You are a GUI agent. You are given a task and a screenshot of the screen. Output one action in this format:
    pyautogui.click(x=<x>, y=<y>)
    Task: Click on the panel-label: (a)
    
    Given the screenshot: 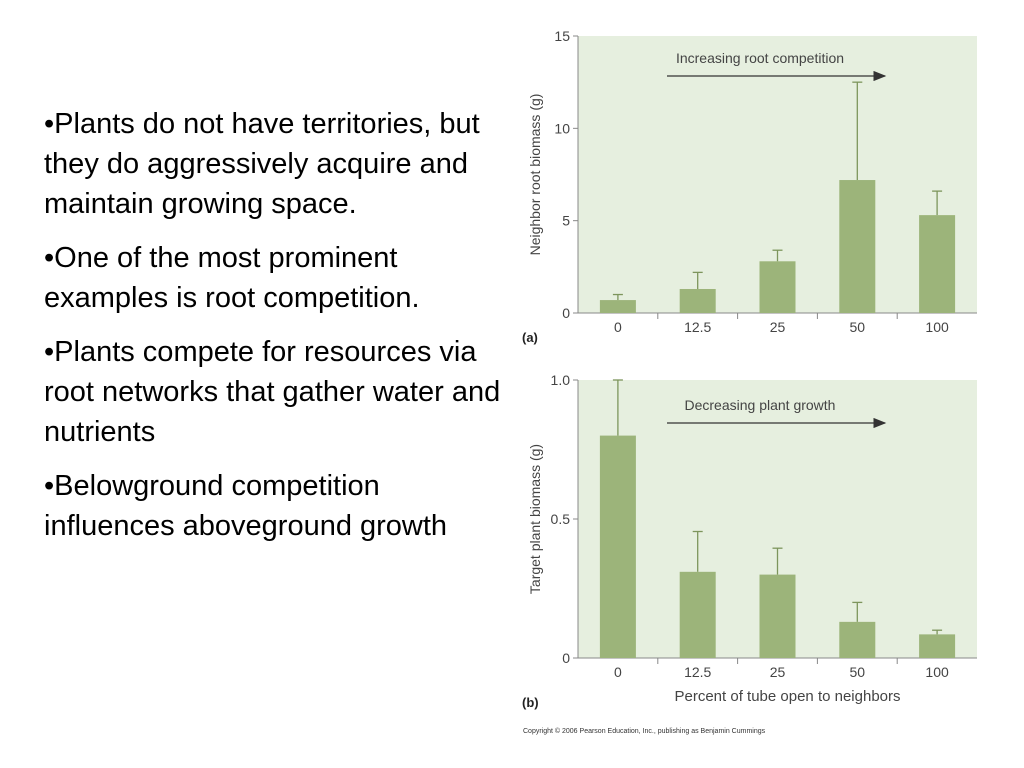 What is the action you would take?
    pyautogui.click(x=530, y=337)
    